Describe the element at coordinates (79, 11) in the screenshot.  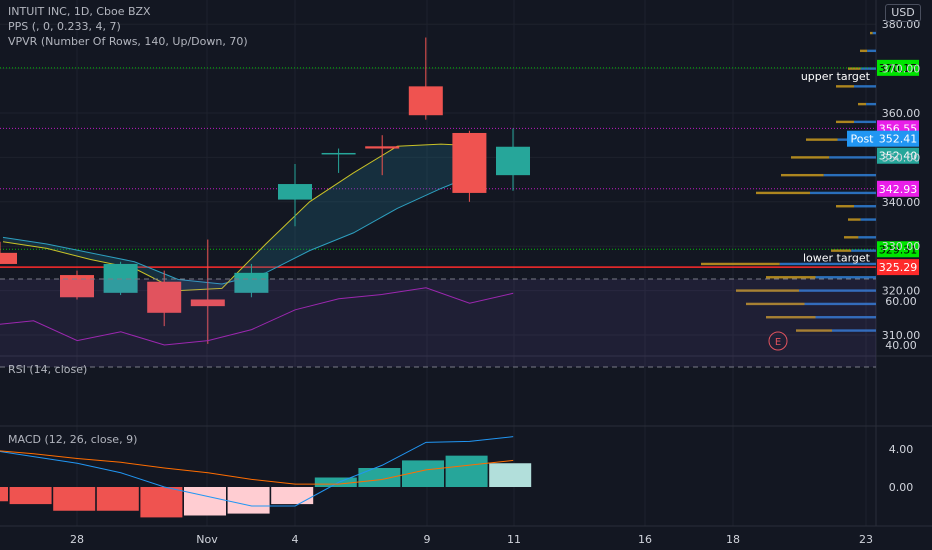
I see `symbol-title: INTUIT INC, 1D, Cboe BZX` at that location.